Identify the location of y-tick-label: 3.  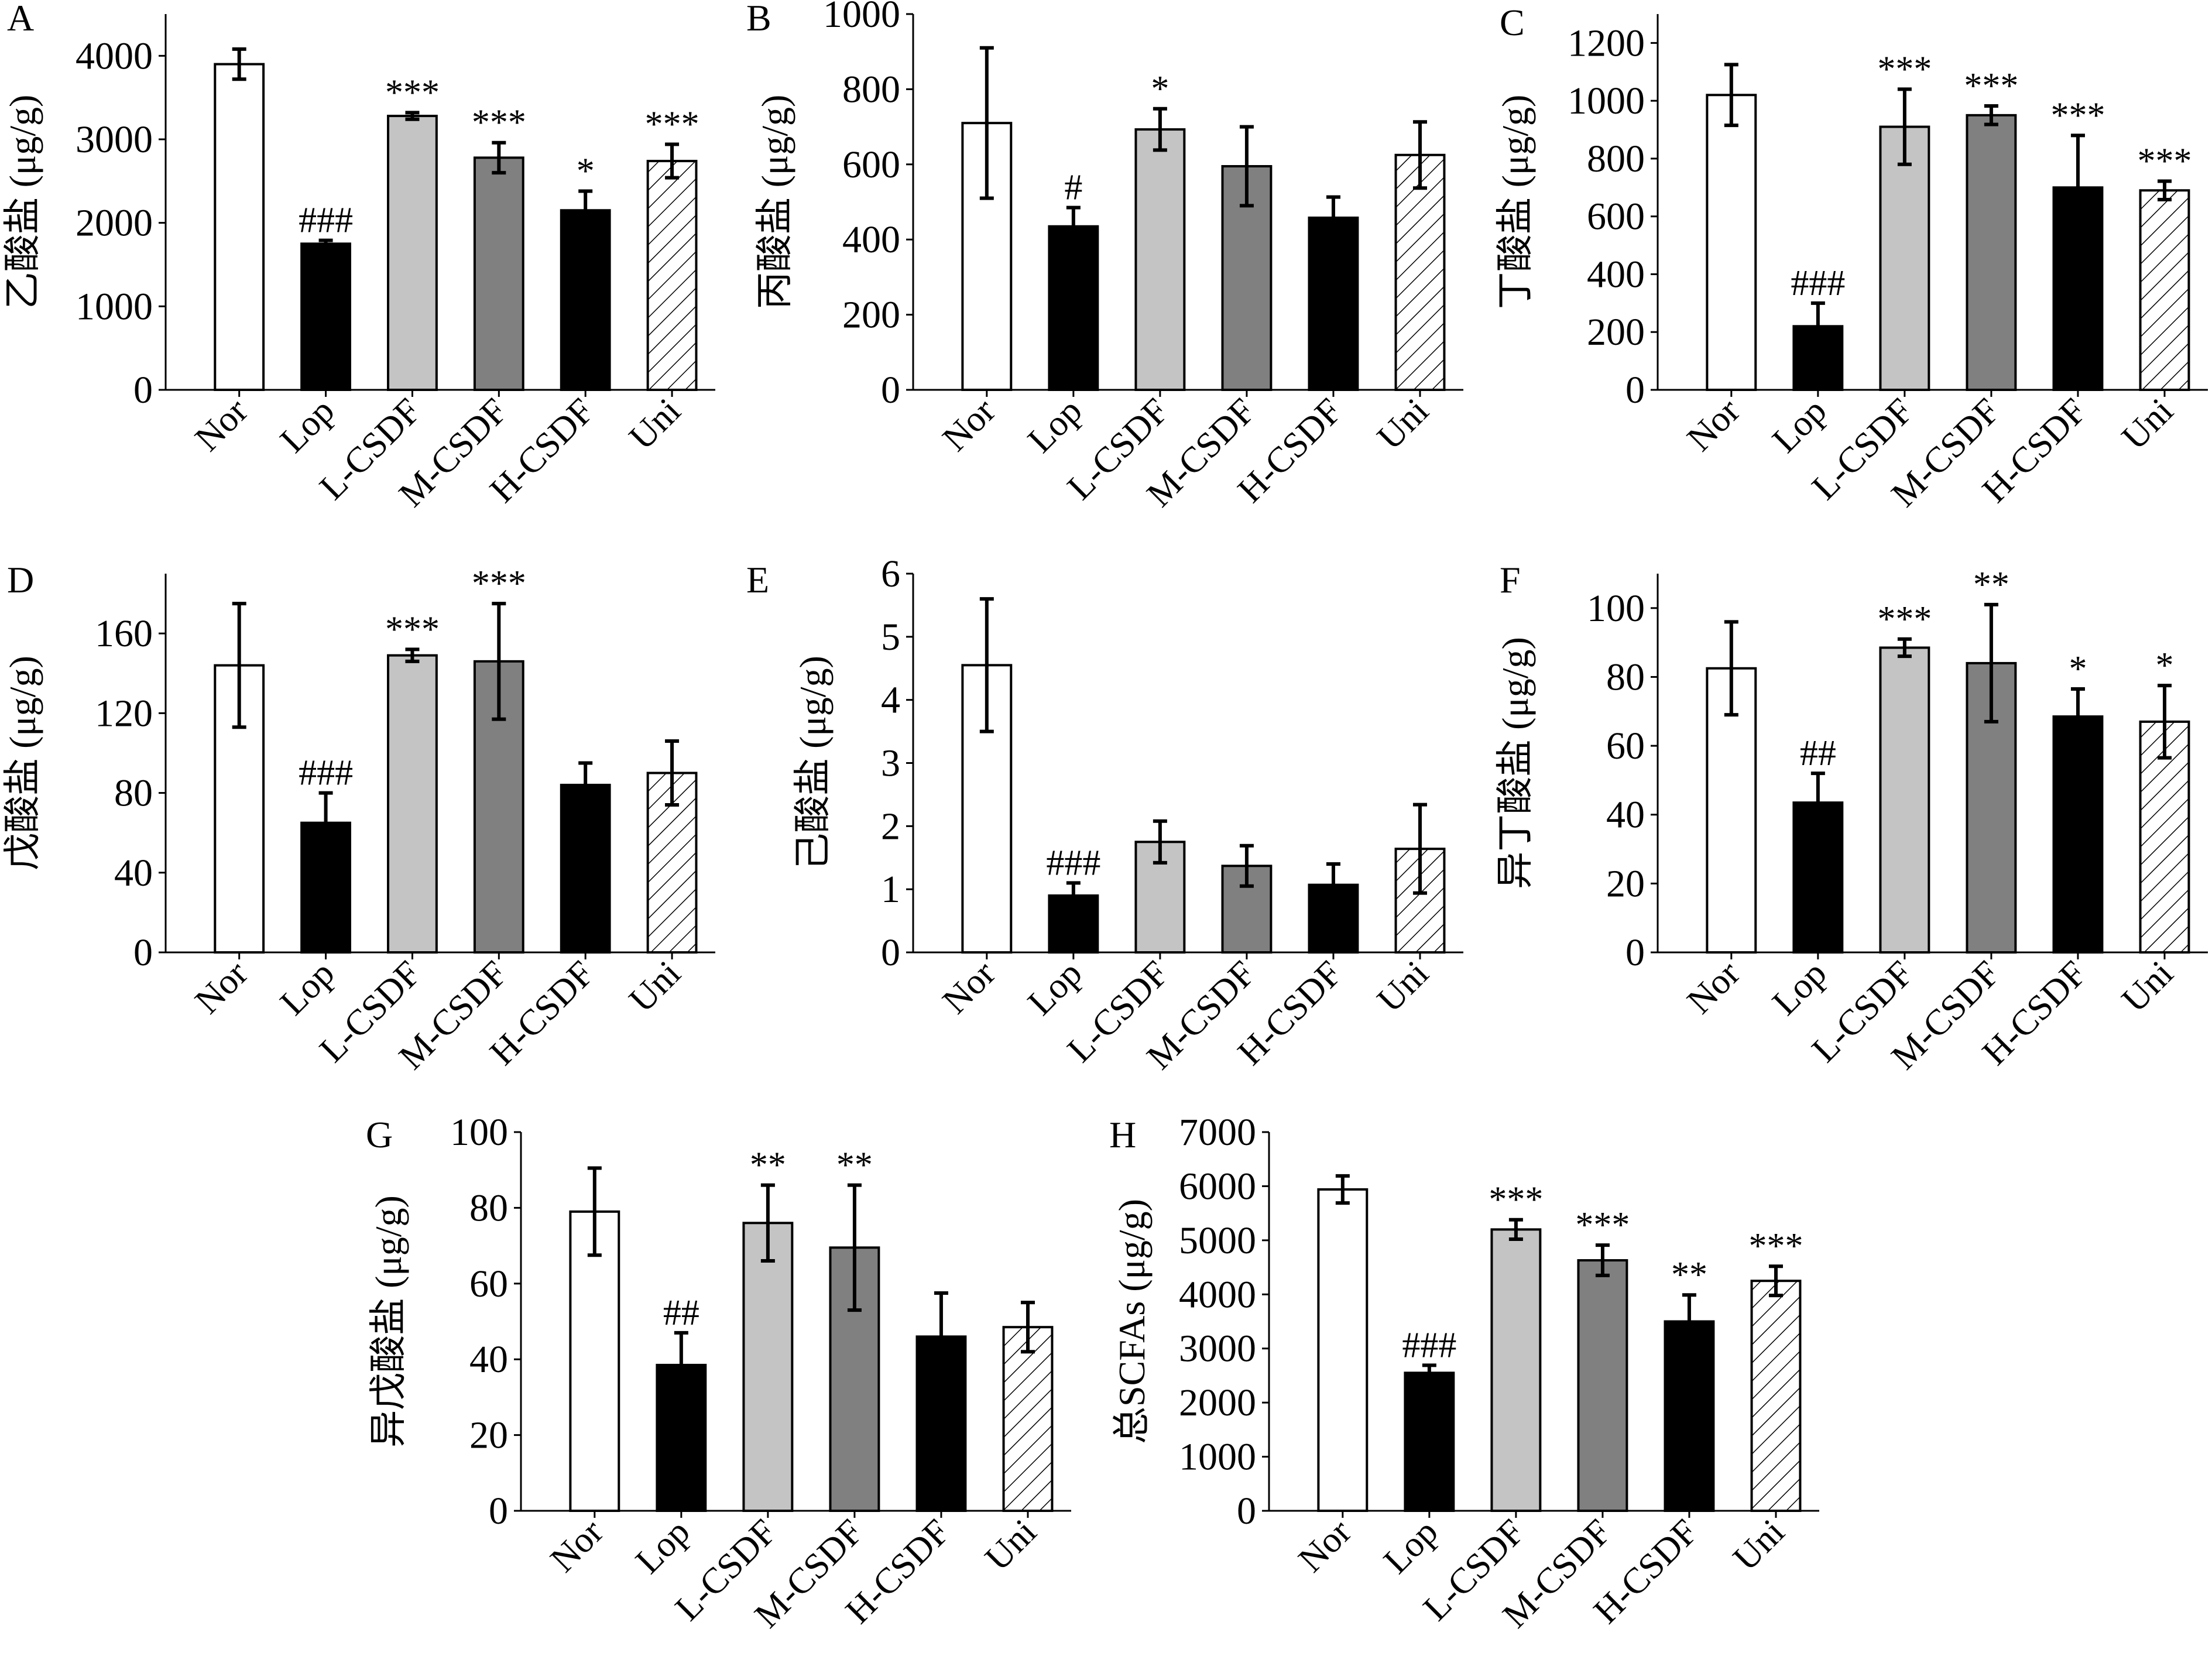
(890, 763).